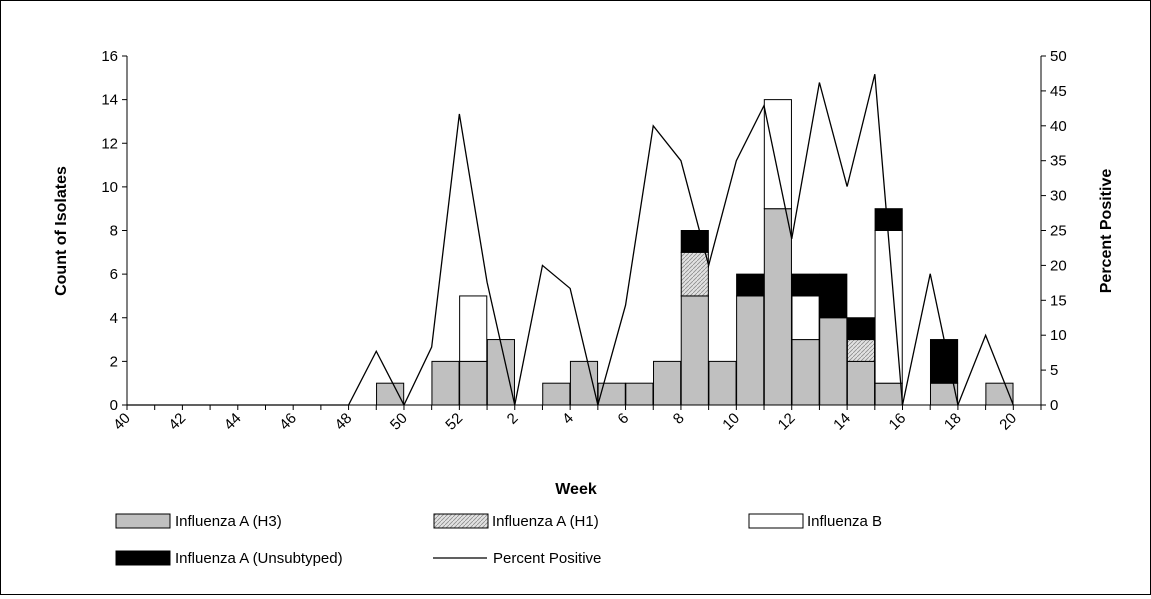 The image size is (1151, 599). What do you see at coordinates (1058, 91) in the screenshot?
I see `y-right-tick-label: 45` at bounding box center [1058, 91].